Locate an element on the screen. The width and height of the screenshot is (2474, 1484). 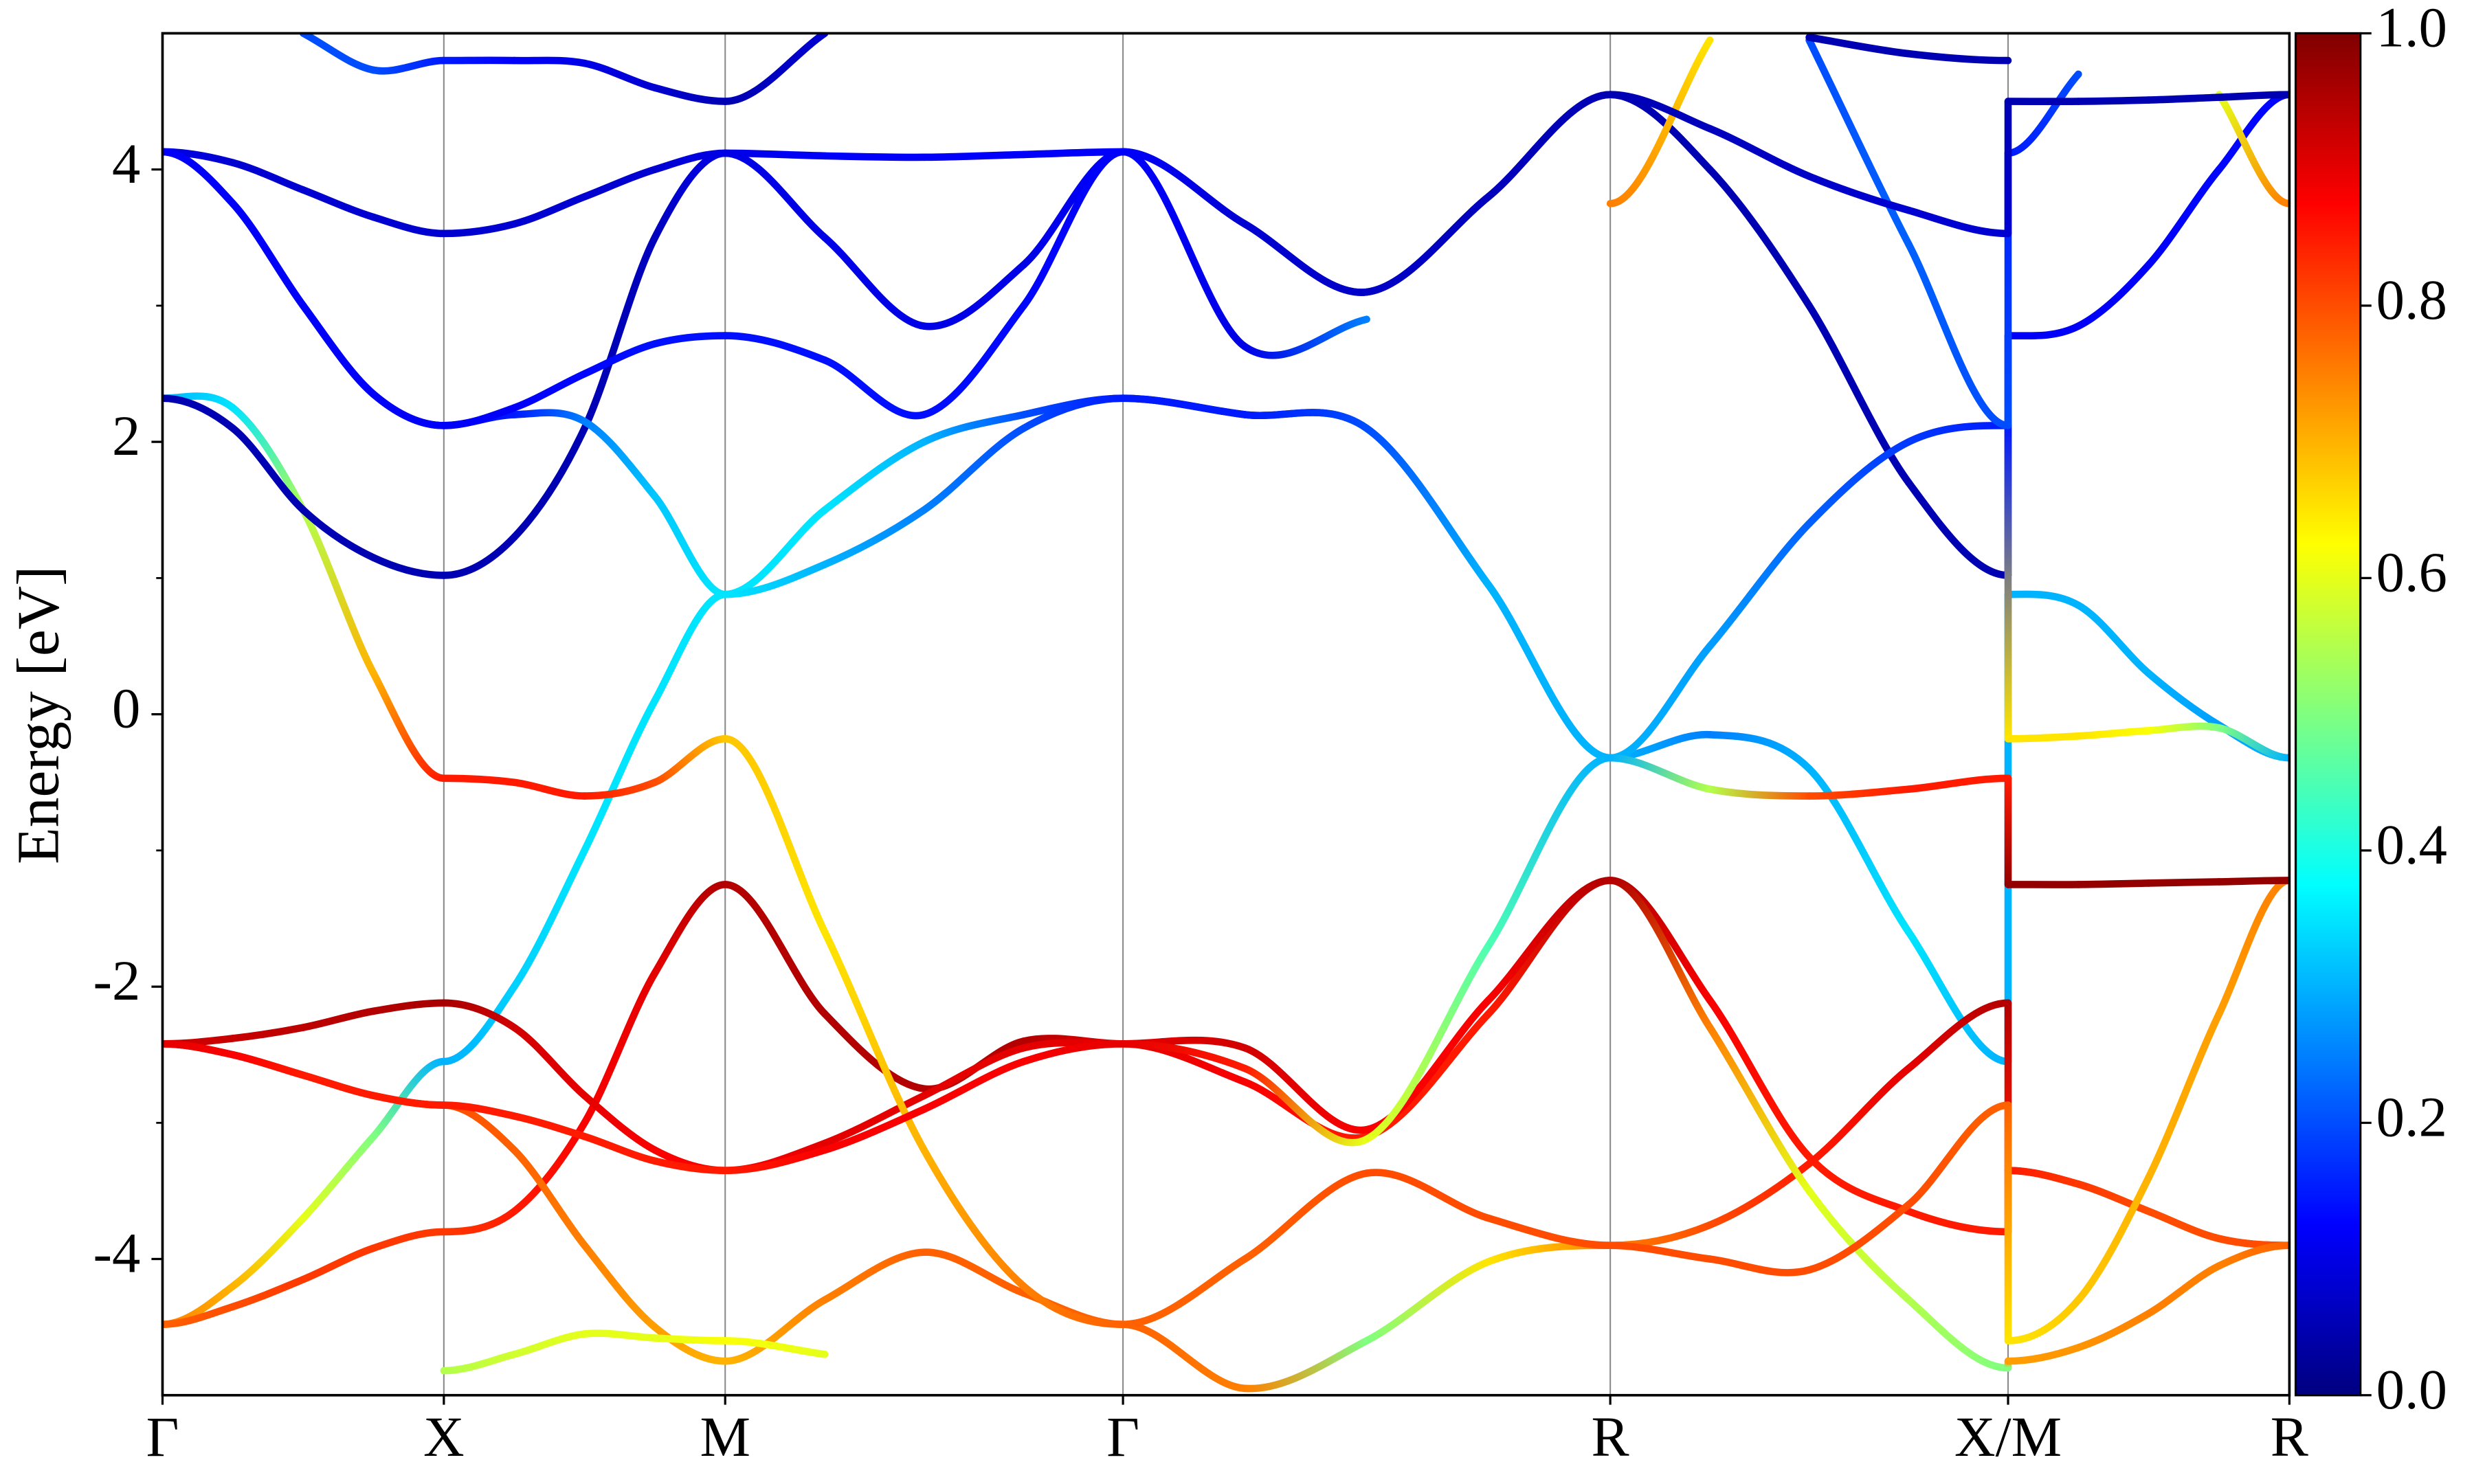
colorbar is located at coordinates (2328, 714).